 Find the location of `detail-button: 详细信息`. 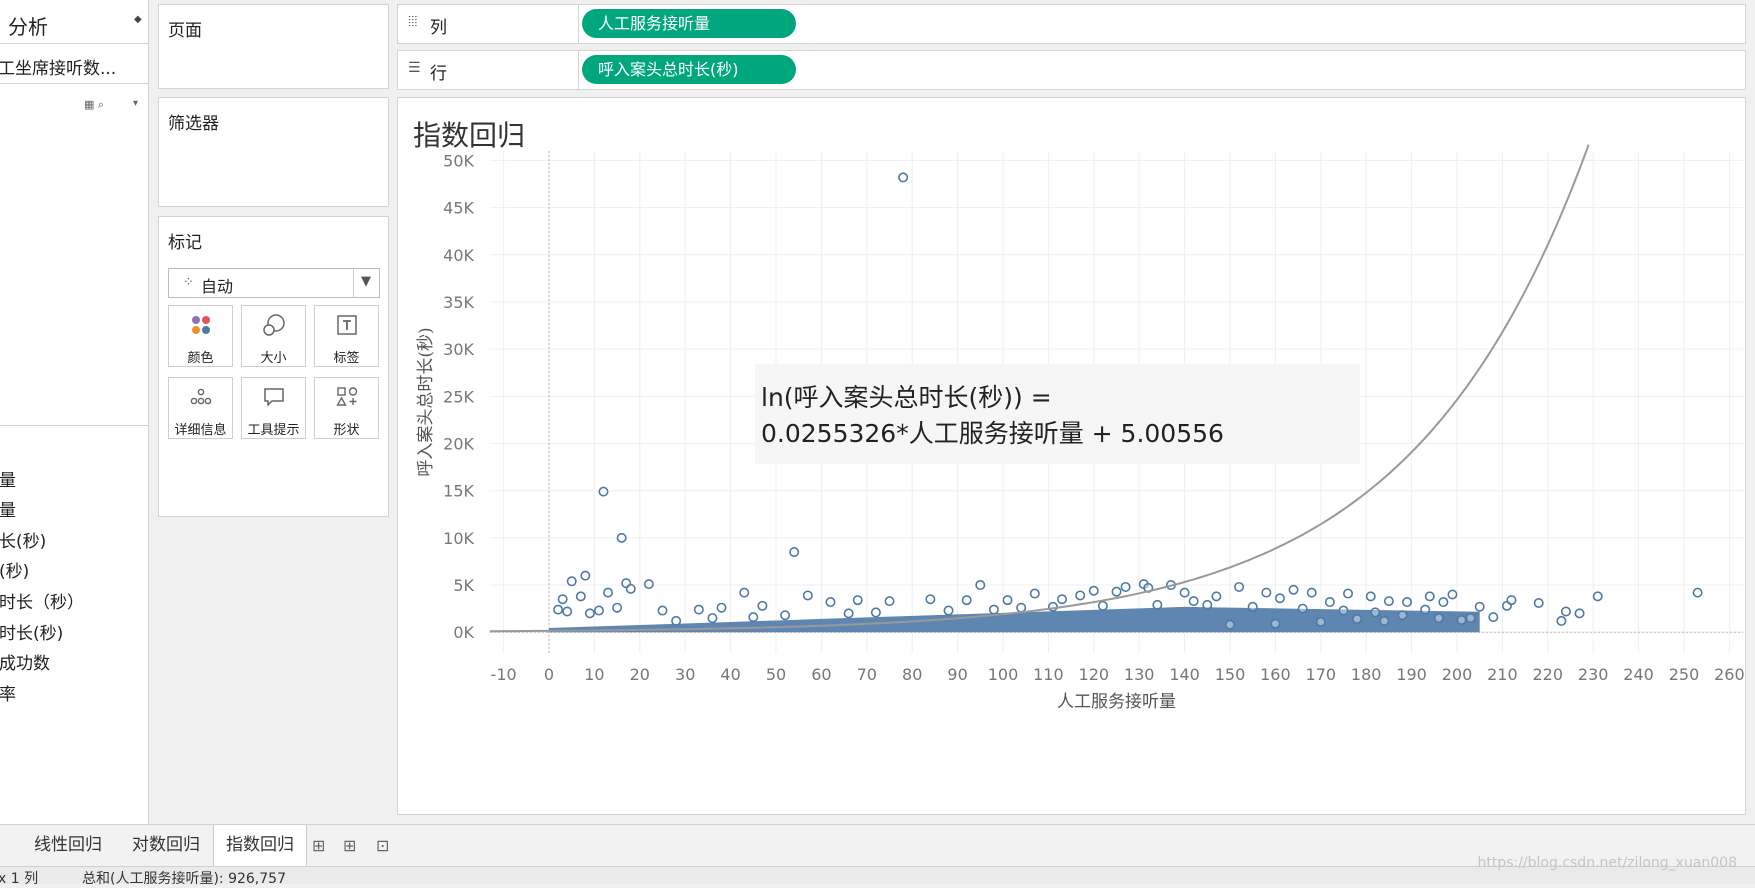

detail-button: 详细信息 is located at coordinates (200, 408).